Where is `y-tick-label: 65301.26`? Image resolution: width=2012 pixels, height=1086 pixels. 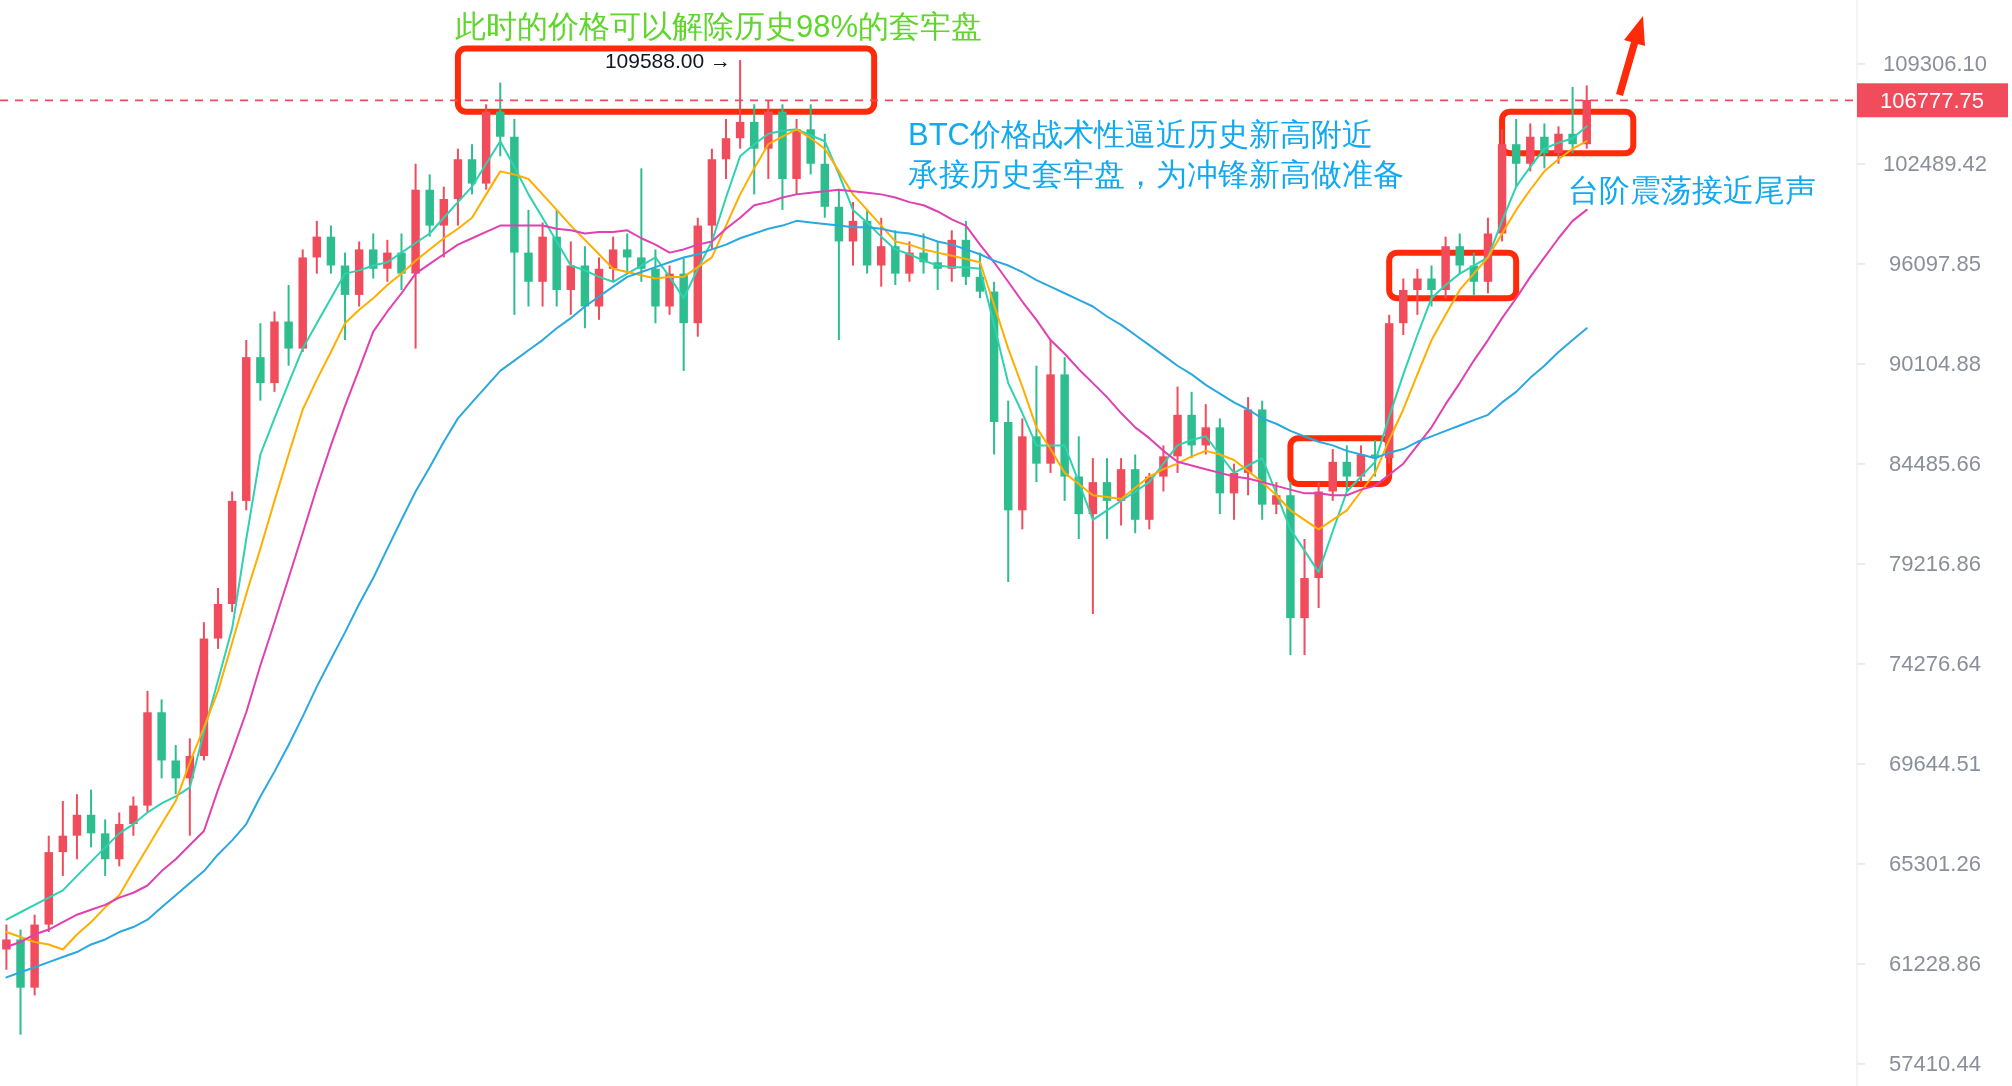
y-tick-label: 65301.26 is located at coordinates (1935, 864).